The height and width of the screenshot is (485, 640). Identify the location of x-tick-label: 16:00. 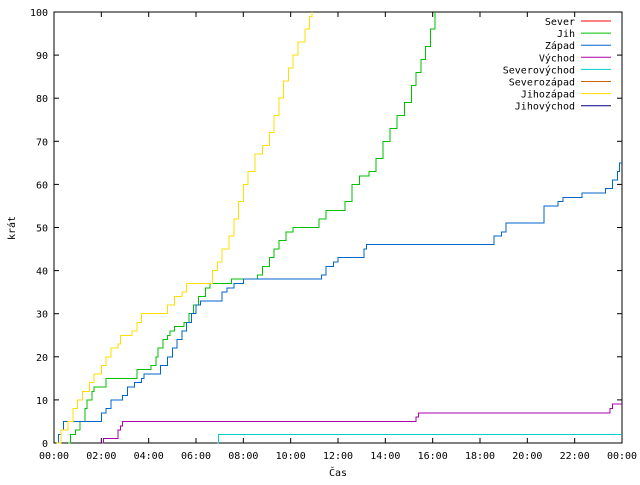
(433, 456).